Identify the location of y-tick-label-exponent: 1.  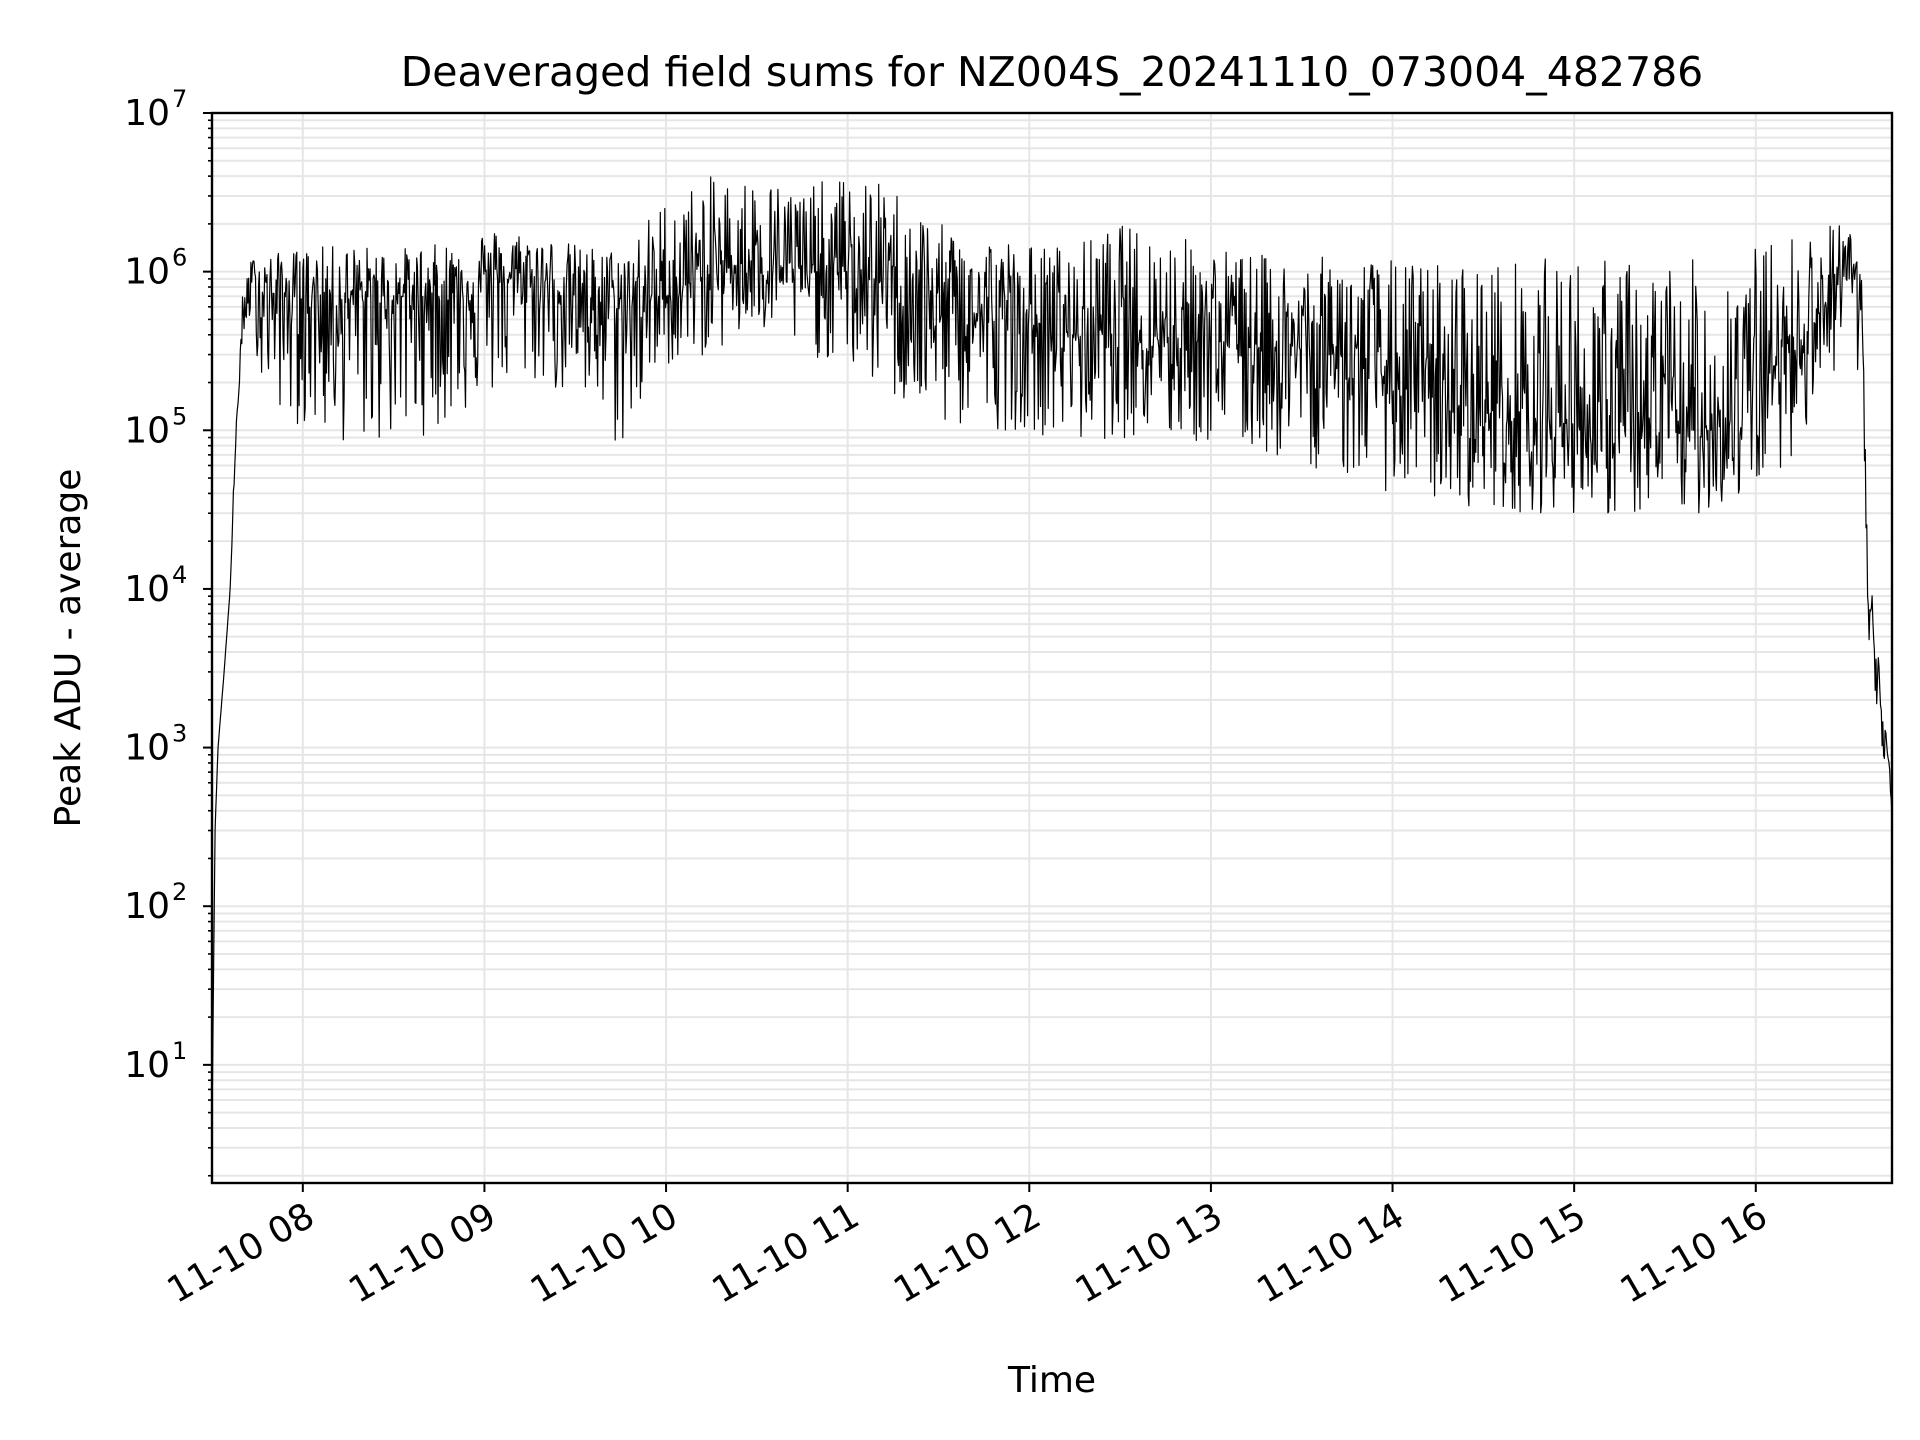
(179, 1051).